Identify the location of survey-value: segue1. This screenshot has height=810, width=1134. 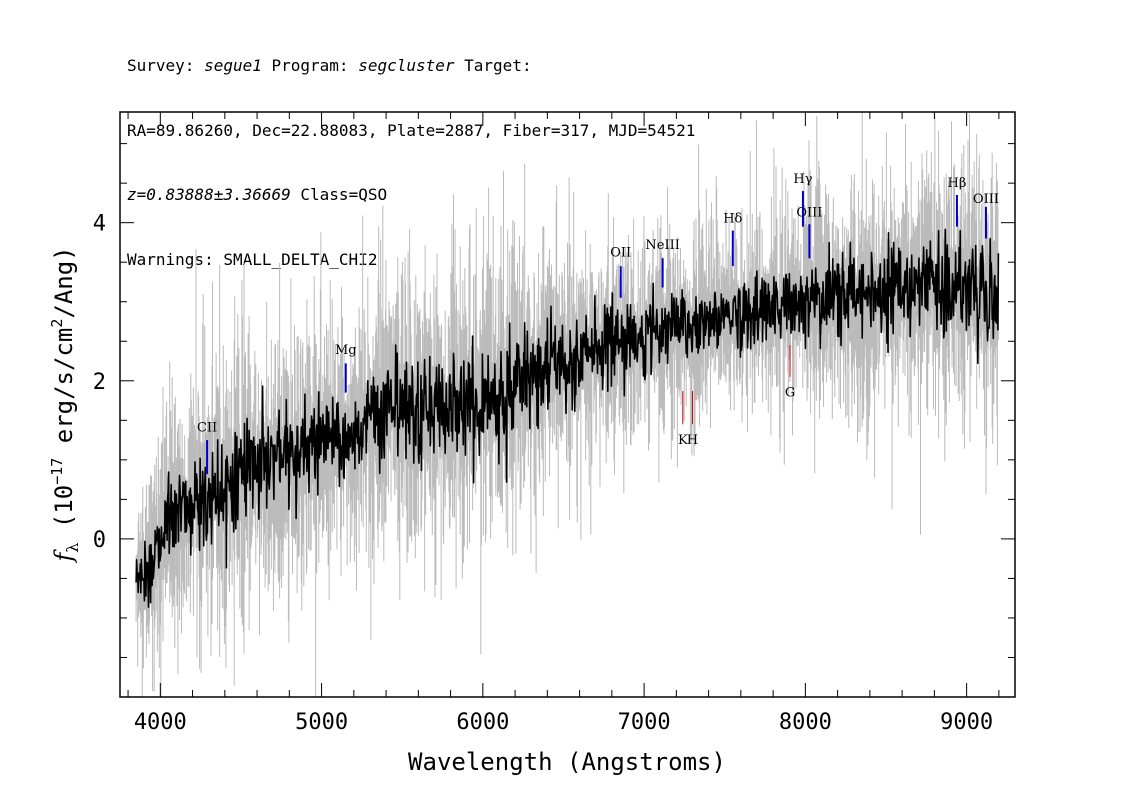
(233, 65).